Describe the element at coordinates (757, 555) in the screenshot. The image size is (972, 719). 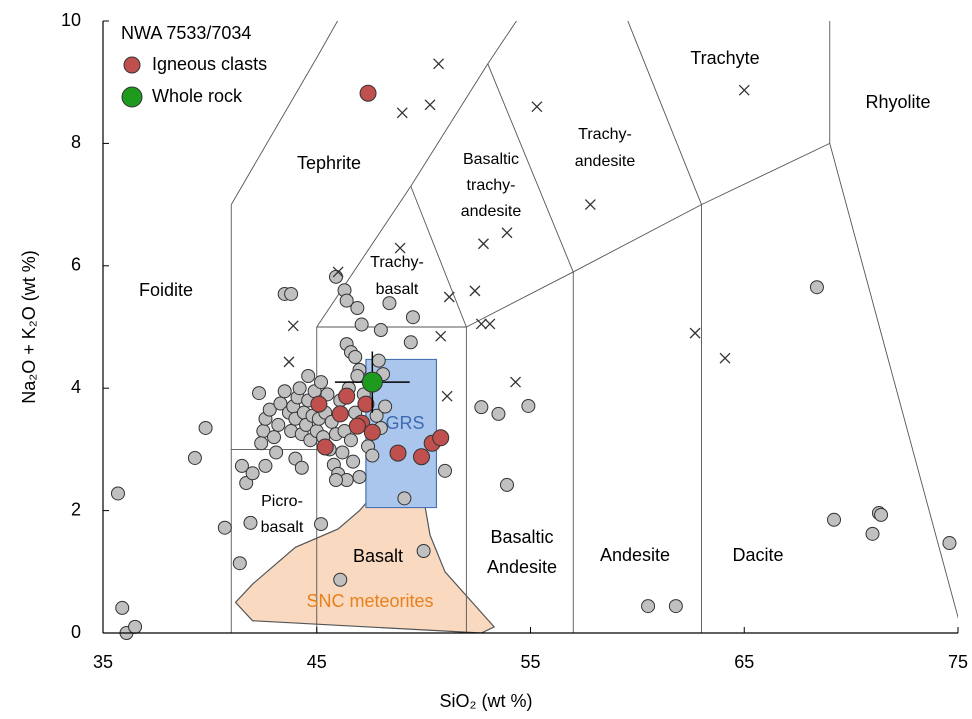
I see `field-label: Dacite` at that location.